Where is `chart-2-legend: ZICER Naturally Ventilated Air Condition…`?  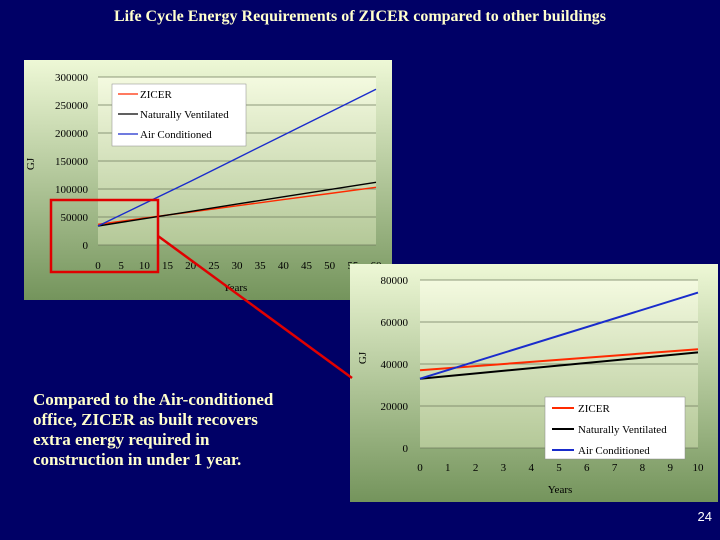 chart-2-legend: ZICER Naturally Ventilated Air Condition… is located at coordinates (615, 428).